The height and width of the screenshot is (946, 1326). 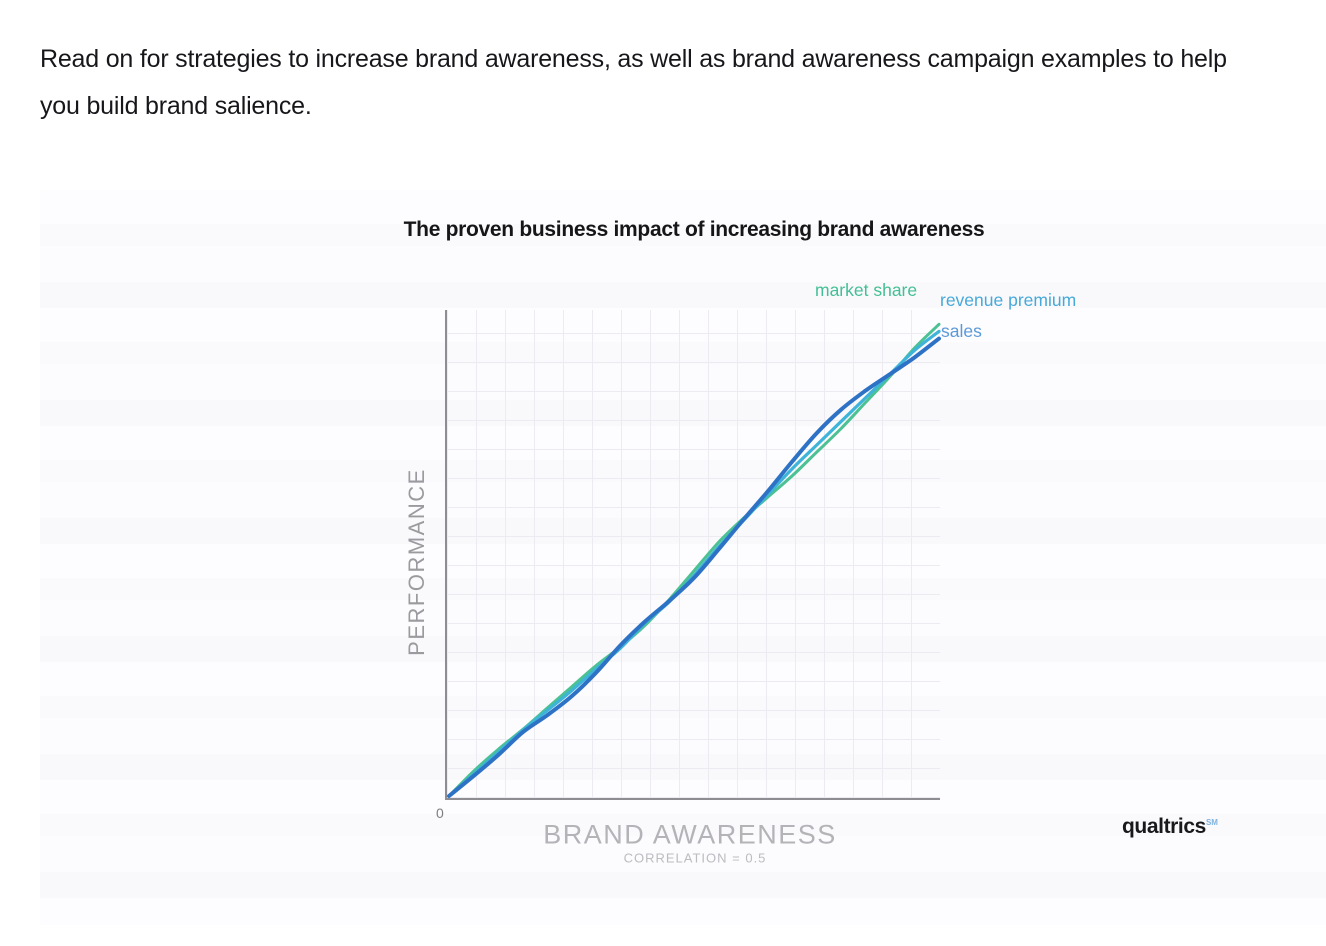 I want to click on qualtrics-sm-mark: SM, so click(x=1211, y=822).